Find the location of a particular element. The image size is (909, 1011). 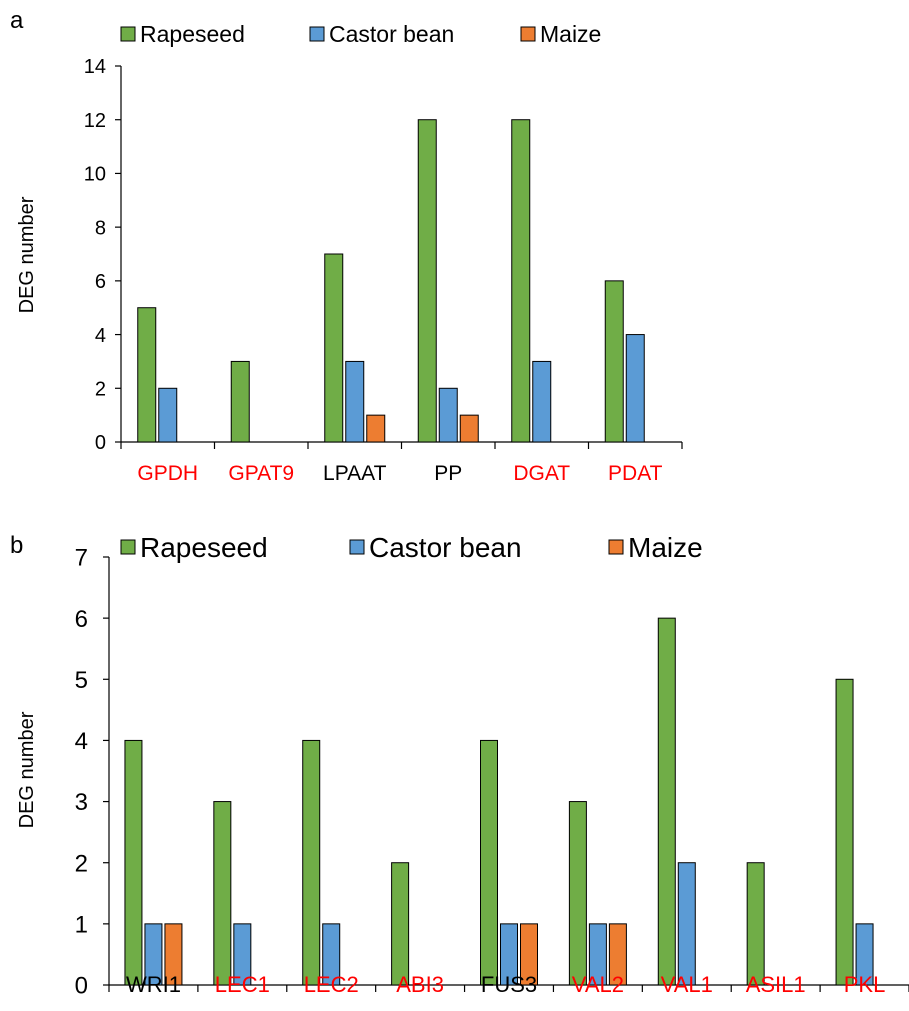

category-label: GPAT9 is located at coordinates (261, 473).